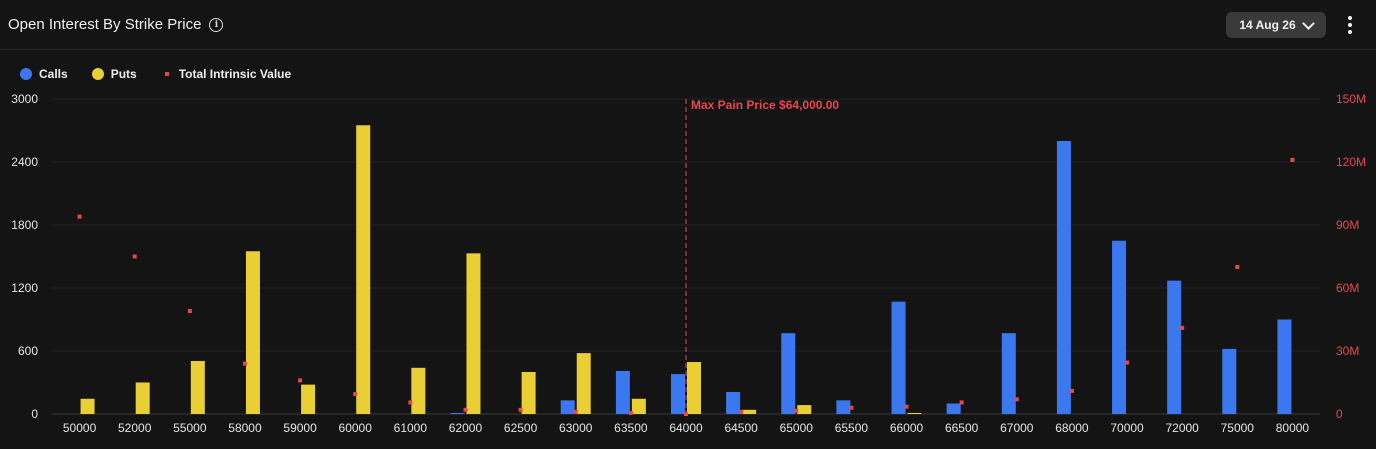  I want to click on info-icon: i, so click(216, 24).